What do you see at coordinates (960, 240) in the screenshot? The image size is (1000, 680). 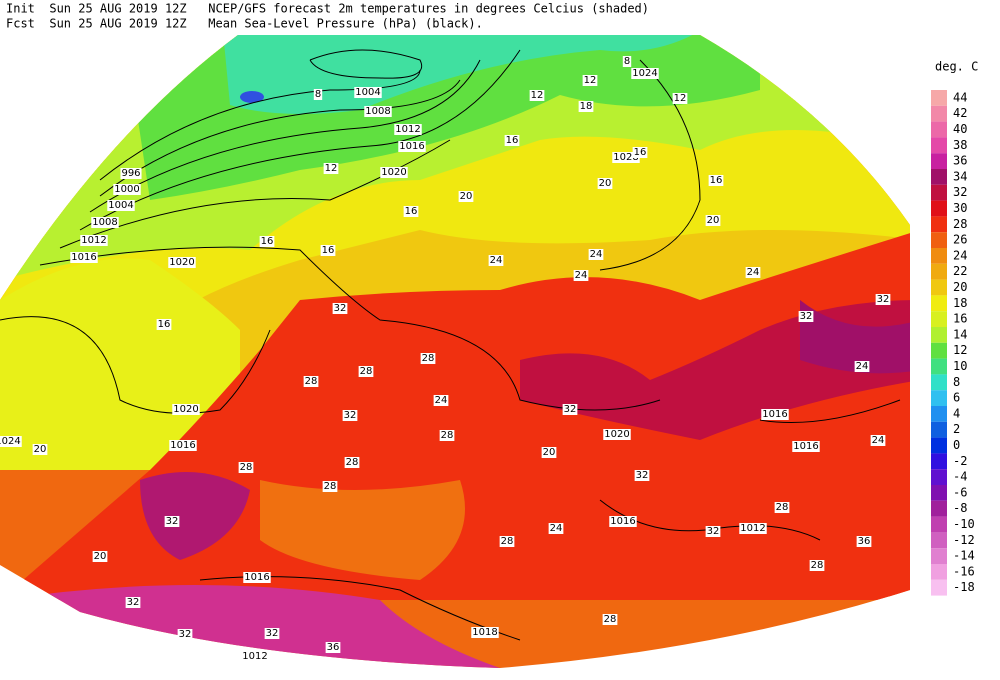 I see `legend-label: 26` at bounding box center [960, 240].